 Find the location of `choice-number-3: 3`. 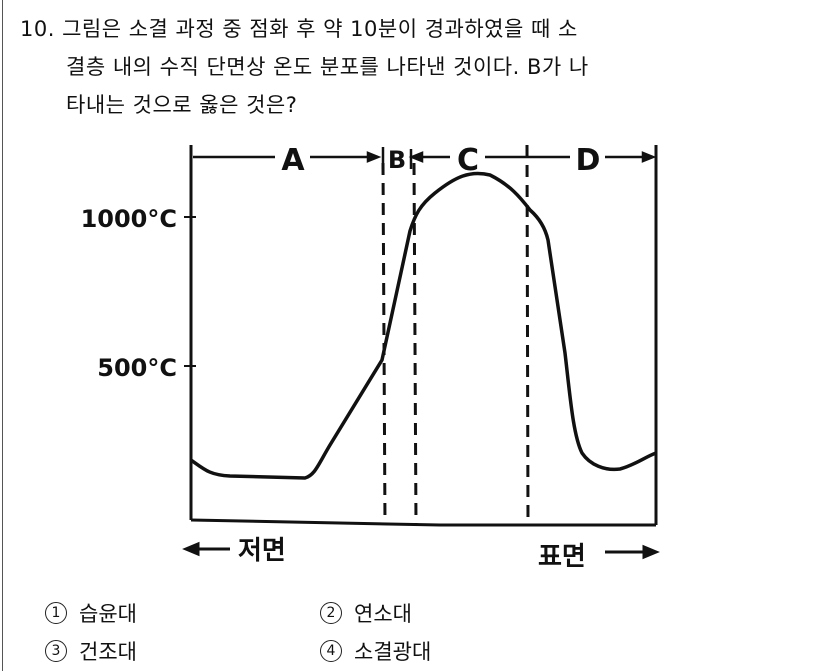

choice-number-3: 3 is located at coordinates (56, 651).